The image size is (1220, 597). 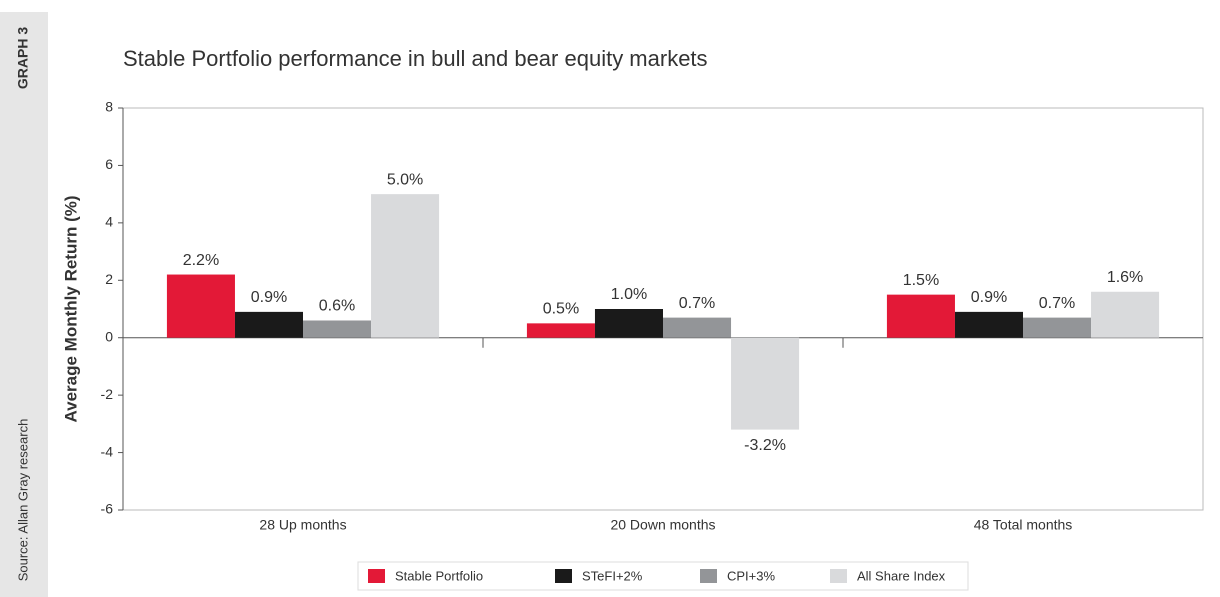 What do you see at coordinates (24, 304) in the screenshot?
I see `side-strip` at bounding box center [24, 304].